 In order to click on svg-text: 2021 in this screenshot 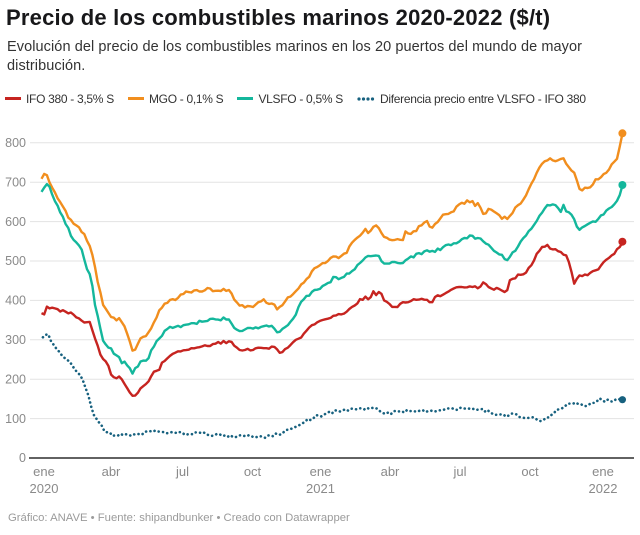, I will do `click(320, 488)`.